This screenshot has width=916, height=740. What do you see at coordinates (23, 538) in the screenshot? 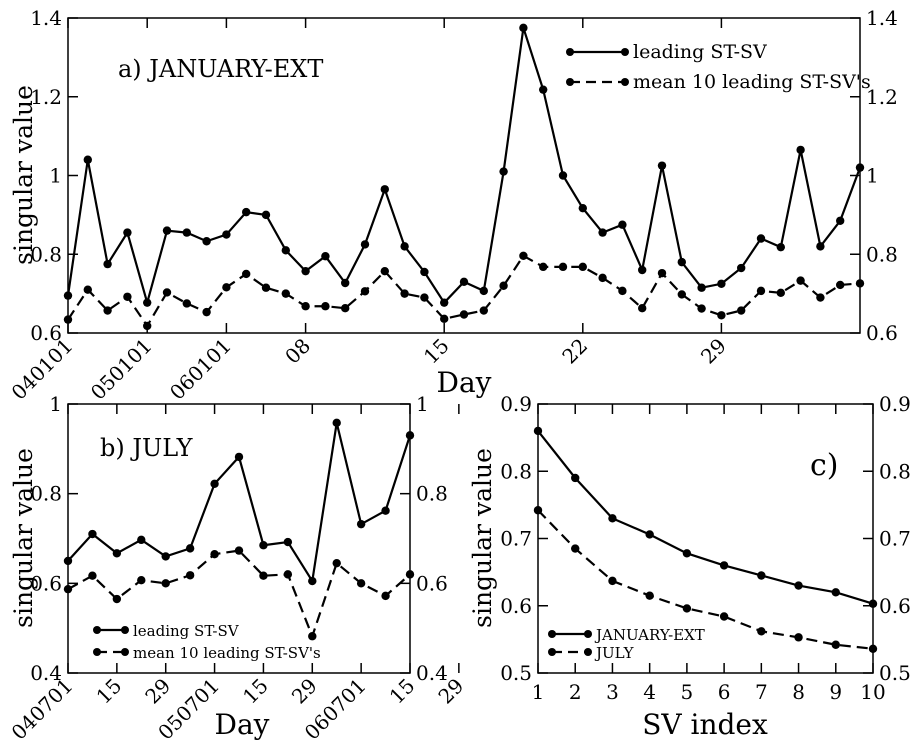
I see `y-axis-label: singular value` at bounding box center [23, 538].